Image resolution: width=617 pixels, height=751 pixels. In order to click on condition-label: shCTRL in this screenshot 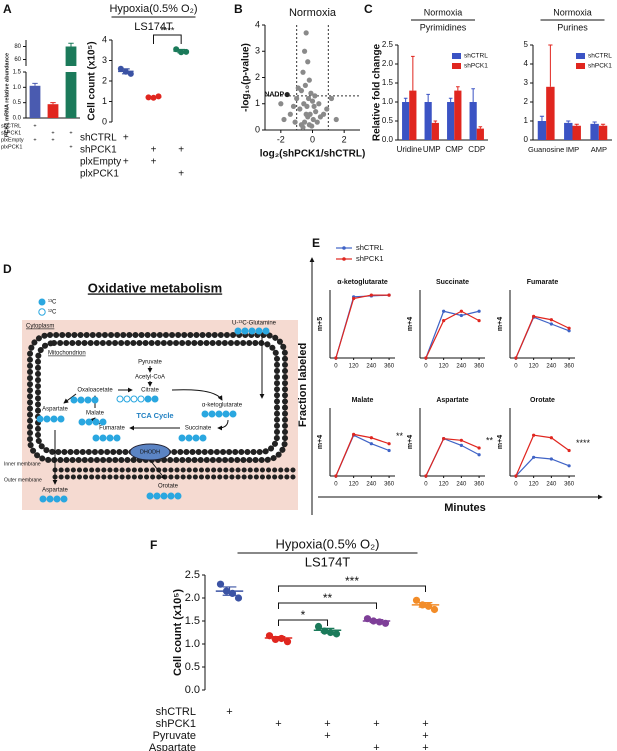, I will do `click(176, 712)`.